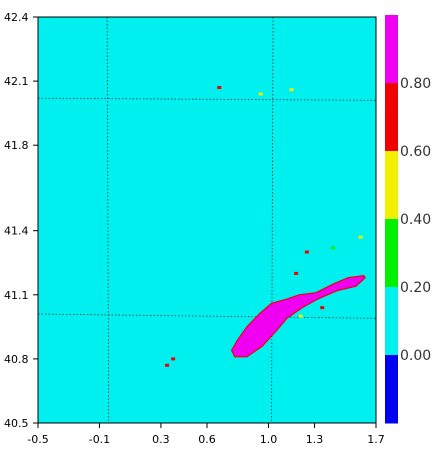 This screenshot has height=456, width=433. Describe the element at coordinates (16, 231) in the screenshot. I see `y-tick-label: 41.4` at that location.